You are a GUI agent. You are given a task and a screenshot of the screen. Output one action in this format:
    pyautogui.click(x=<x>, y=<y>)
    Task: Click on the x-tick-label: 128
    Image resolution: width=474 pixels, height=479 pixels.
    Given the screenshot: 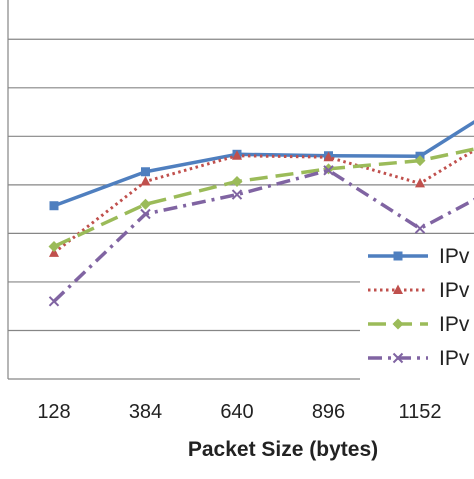 What is the action you would take?
    pyautogui.click(x=53, y=412)
    